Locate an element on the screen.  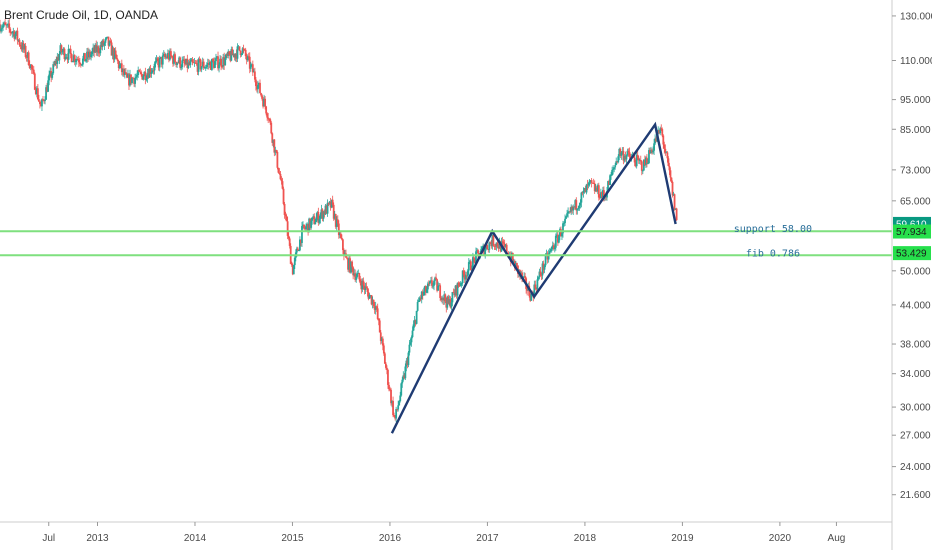
chart-title: Brent Crude Oil, 1D, OANDA is located at coordinates (81, 15).